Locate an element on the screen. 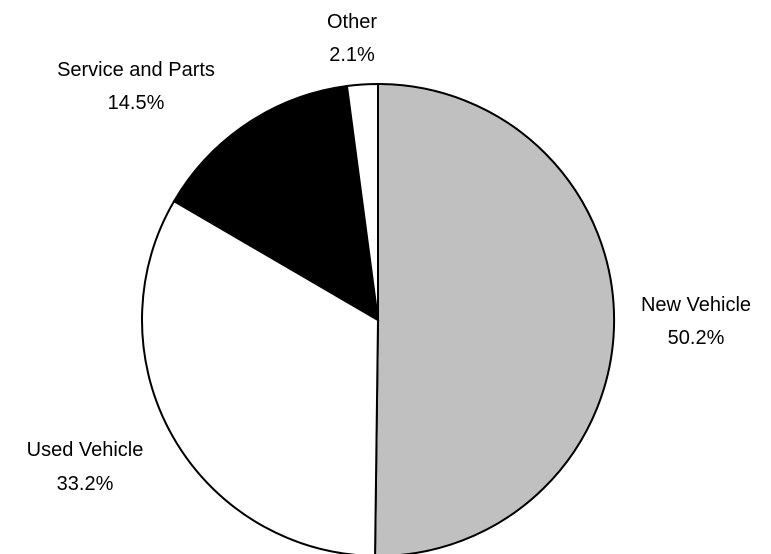 The width and height of the screenshot is (771, 554). slice-value-other: 2.1% is located at coordinates (352, 55).